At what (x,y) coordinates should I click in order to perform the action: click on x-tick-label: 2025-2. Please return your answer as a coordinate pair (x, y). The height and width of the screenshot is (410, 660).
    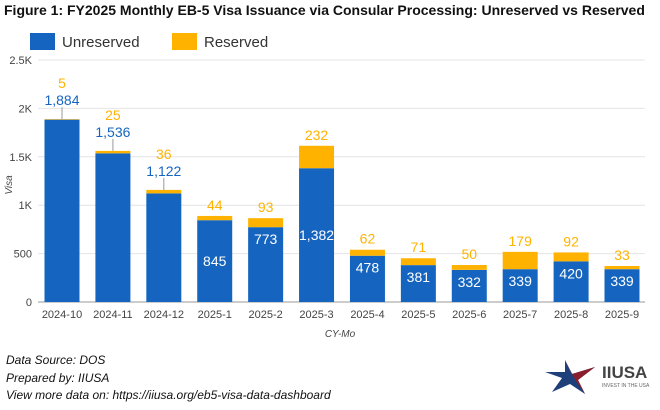
    Looking at the image, I should click on (266, 315).